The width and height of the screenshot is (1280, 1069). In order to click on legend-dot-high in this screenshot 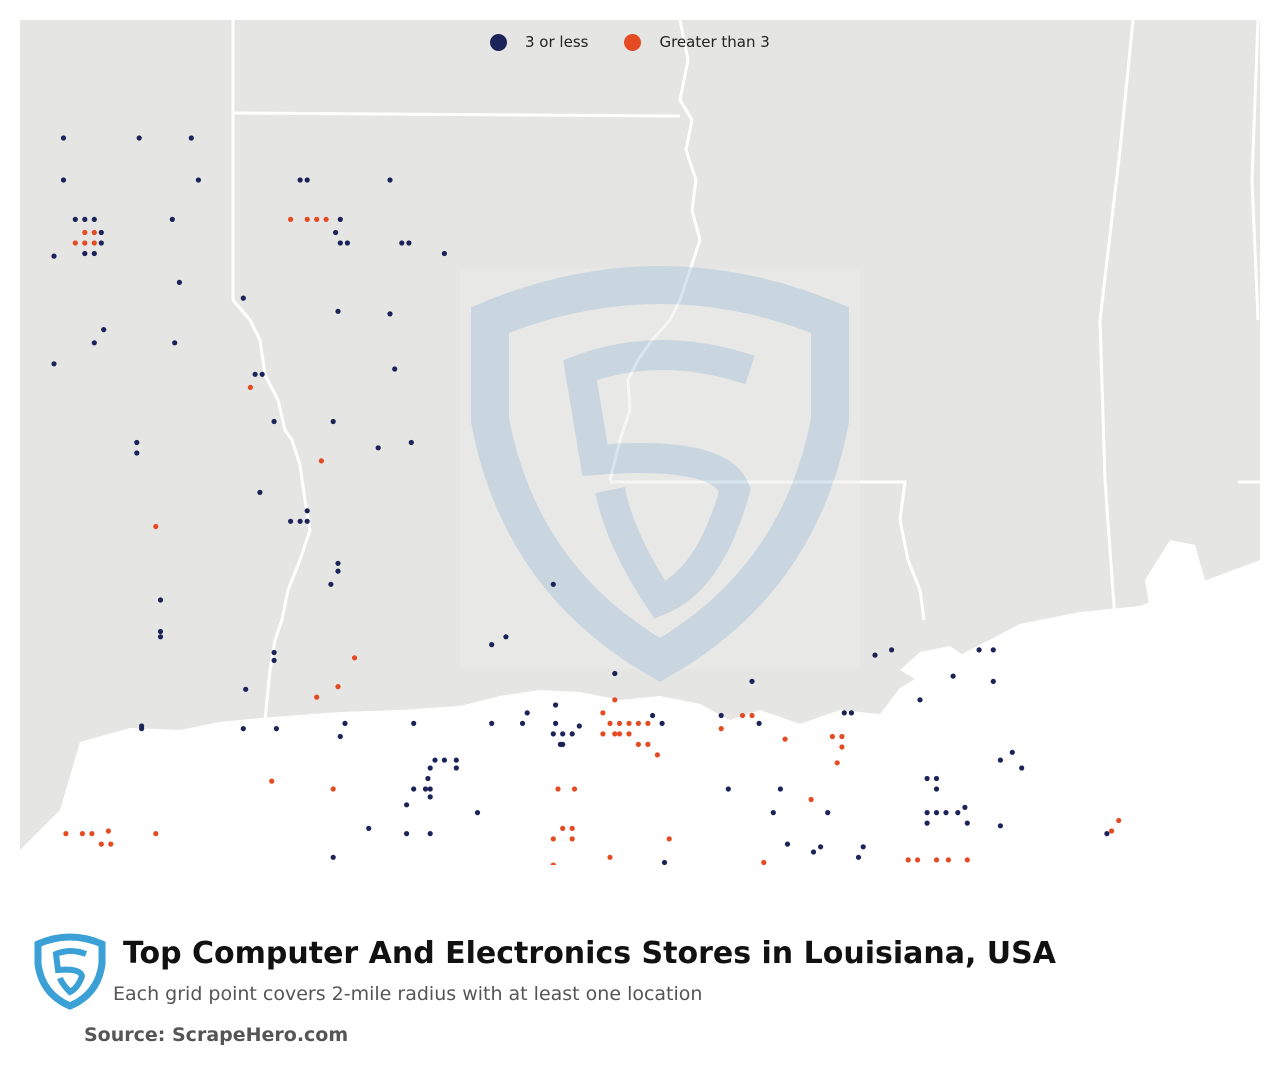, I will do `click(633, 42)`.